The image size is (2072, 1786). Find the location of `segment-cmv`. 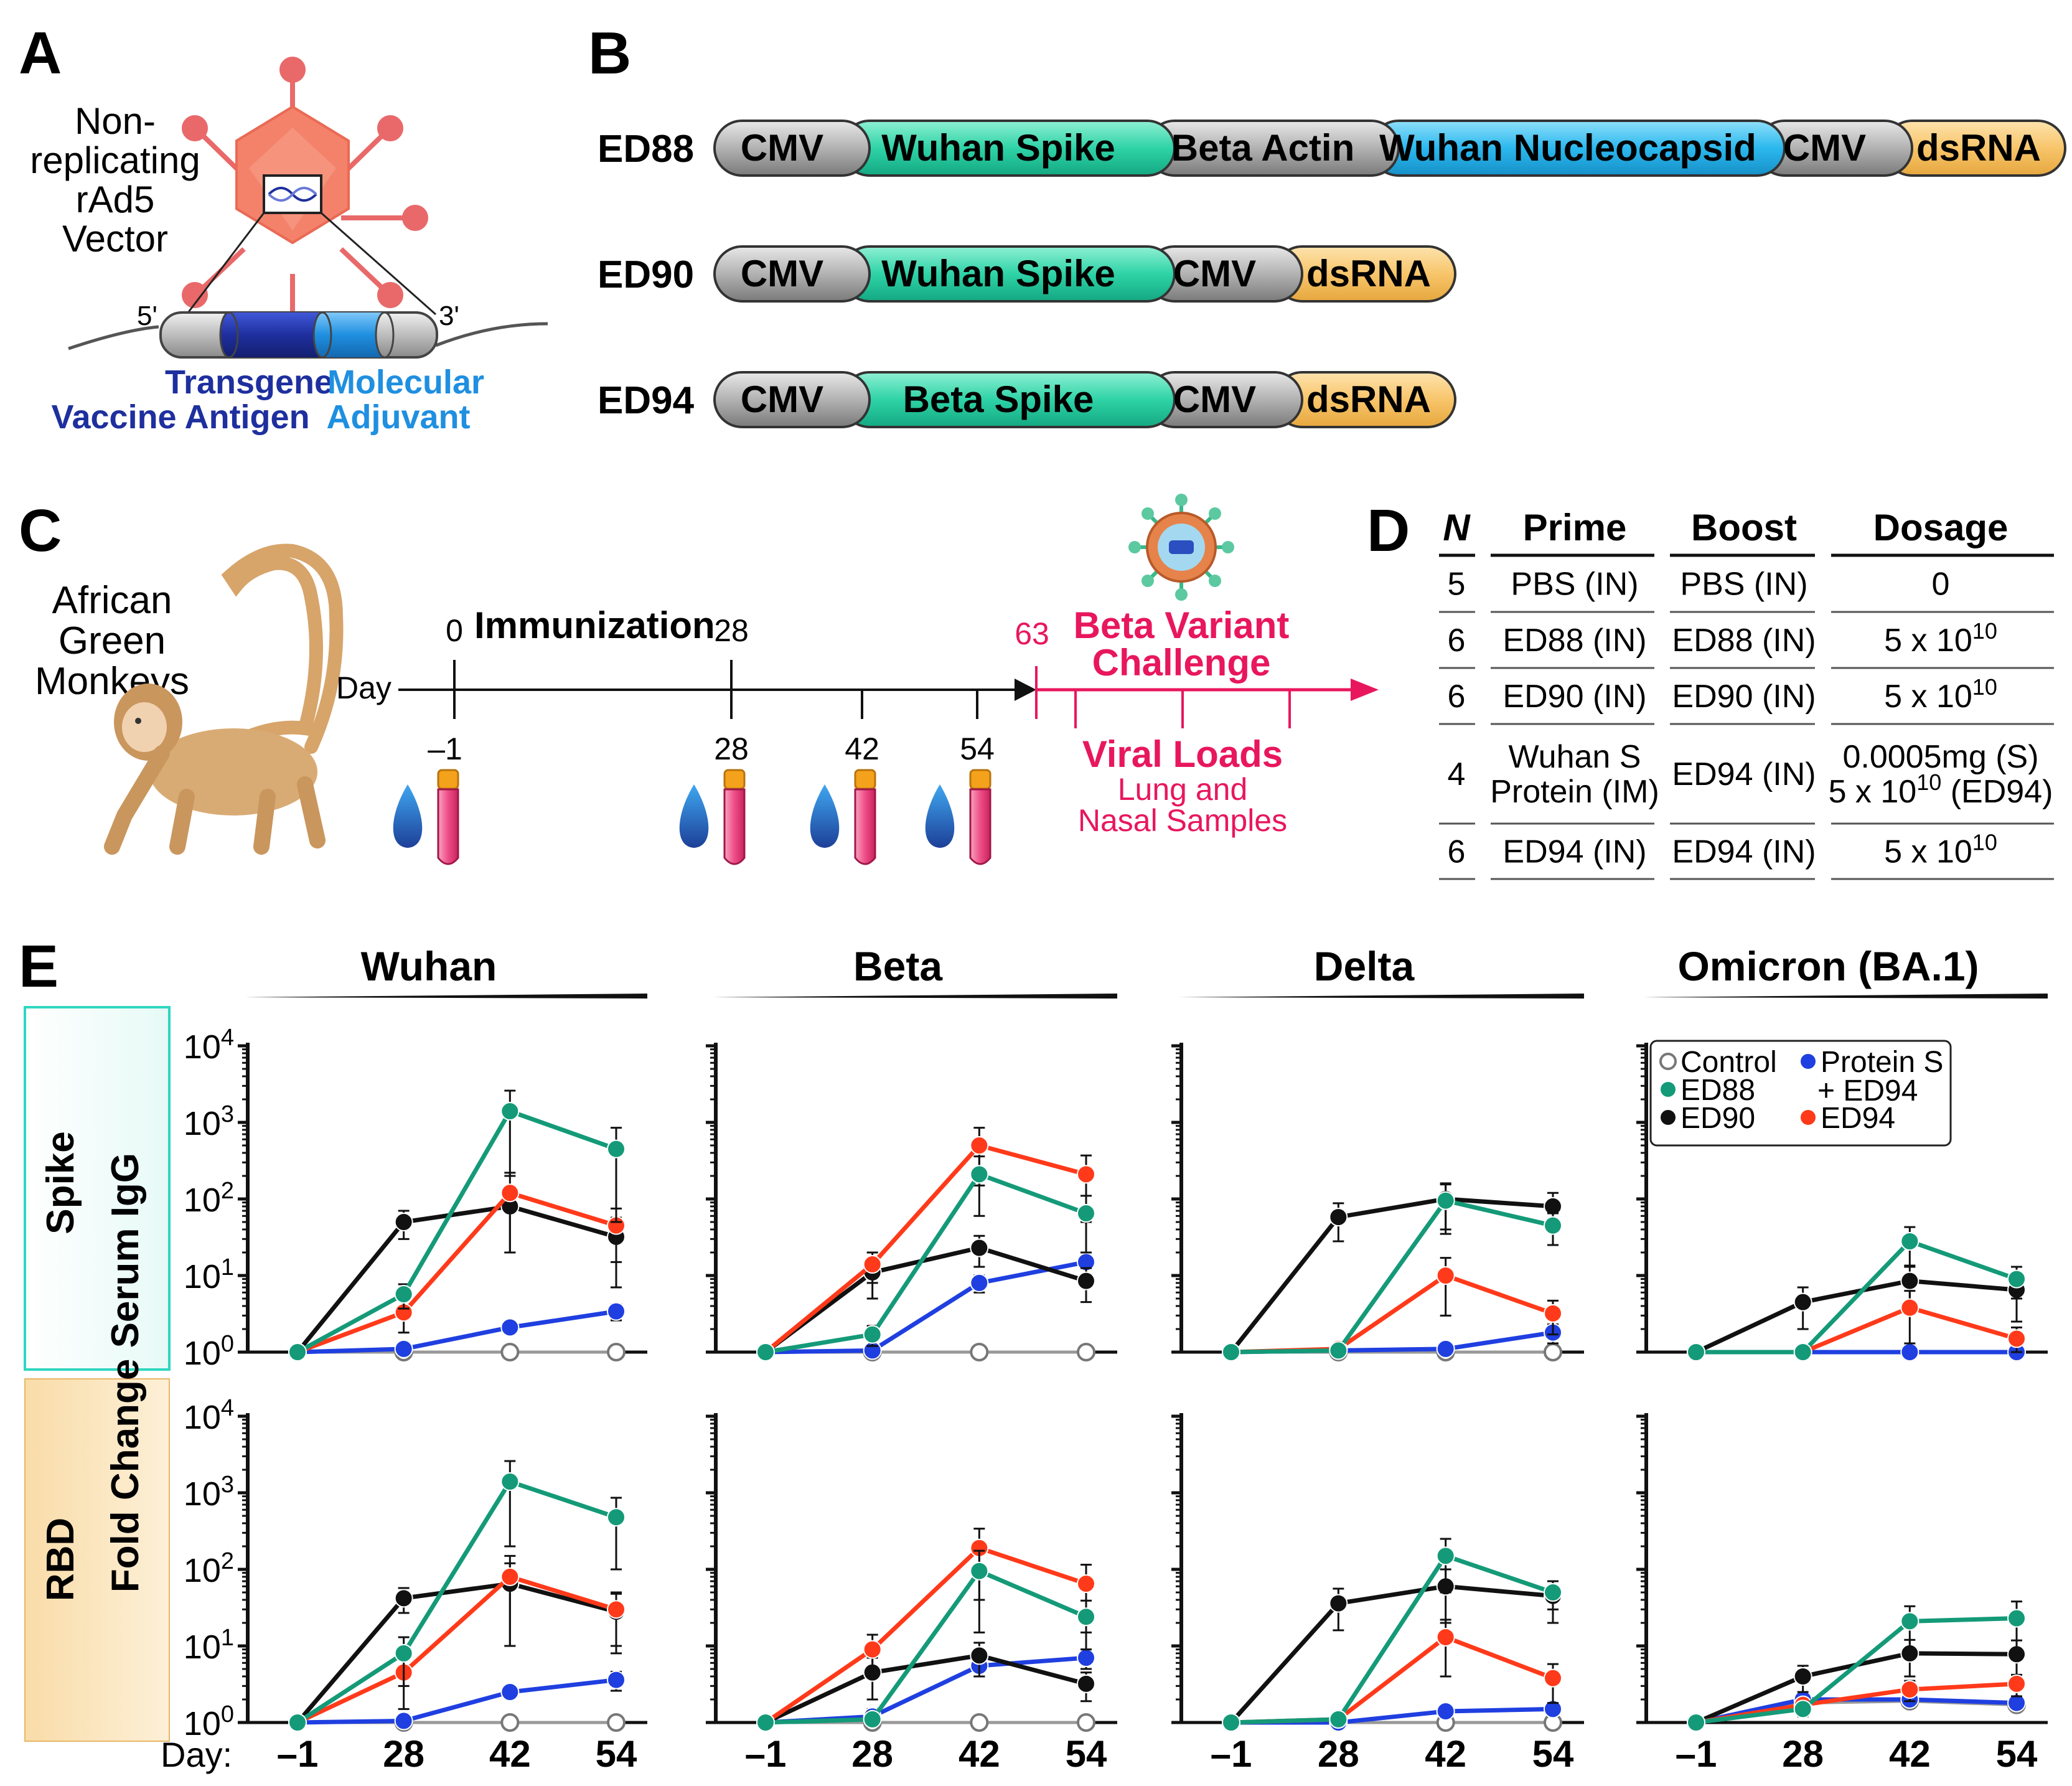

segment-cmv is located at coordinates (792, 148).